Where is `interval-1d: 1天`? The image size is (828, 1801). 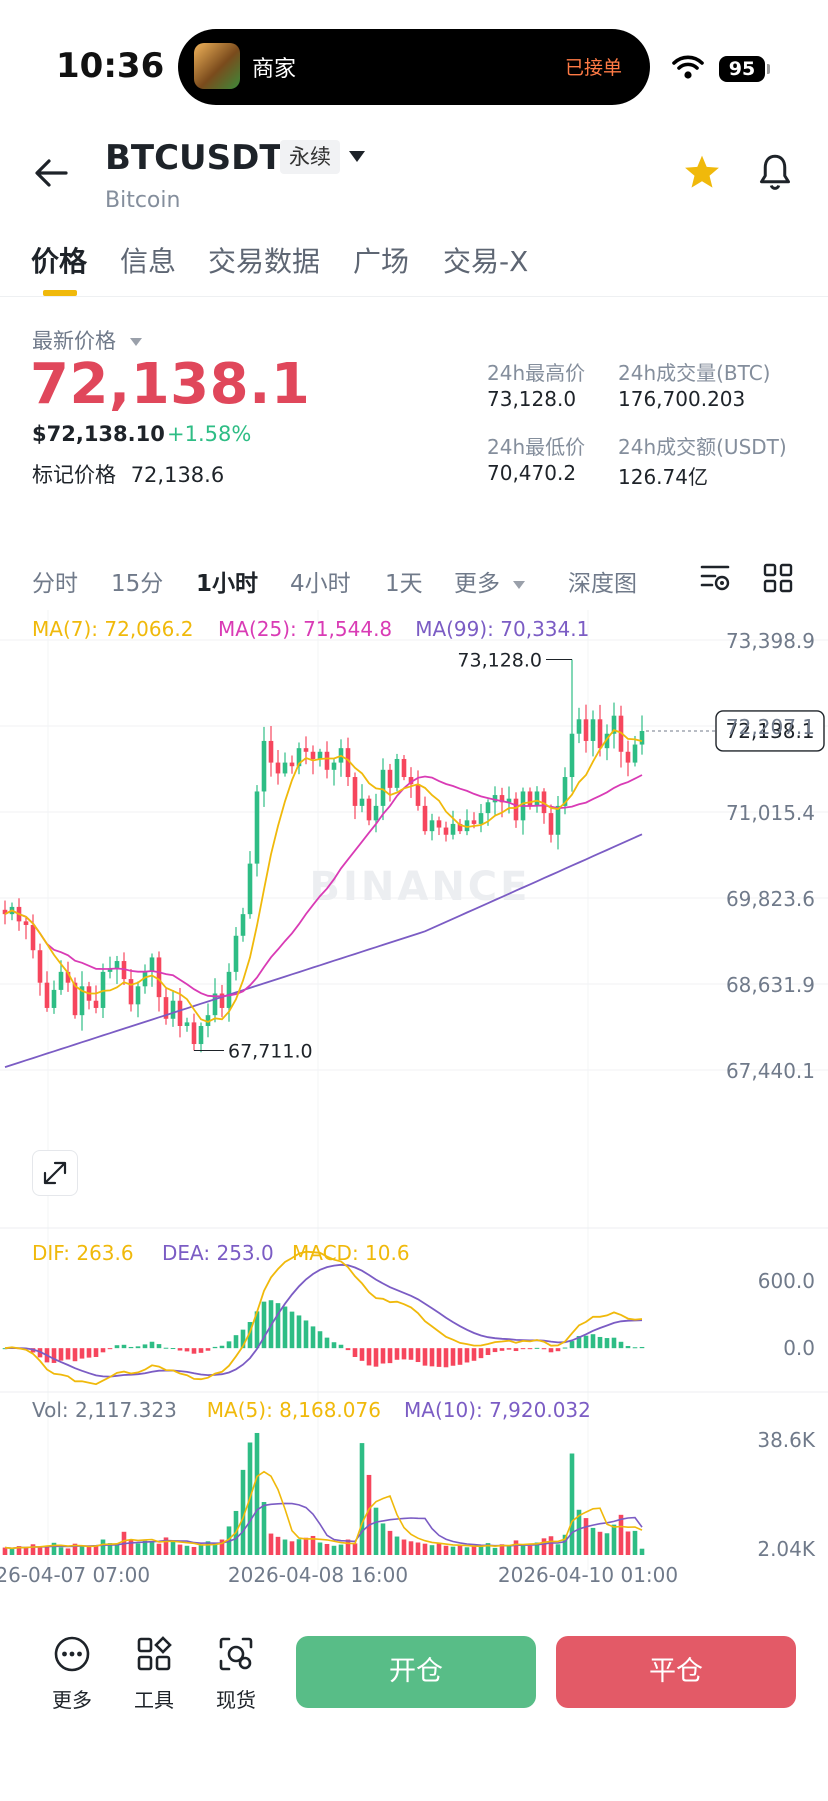
interval-1d: 1天 is located at coordinates (404, 584).